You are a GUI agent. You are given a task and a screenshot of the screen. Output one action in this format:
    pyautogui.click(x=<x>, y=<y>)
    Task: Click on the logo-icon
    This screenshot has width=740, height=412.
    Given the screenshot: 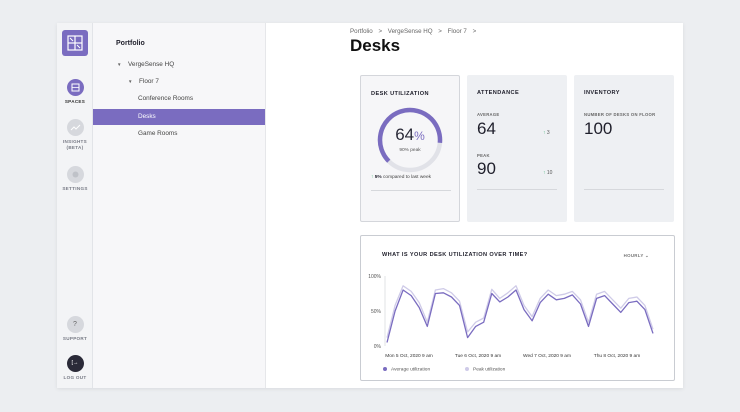 What is the action you would take?
    pyautogui.click(x=75, y=43)
    